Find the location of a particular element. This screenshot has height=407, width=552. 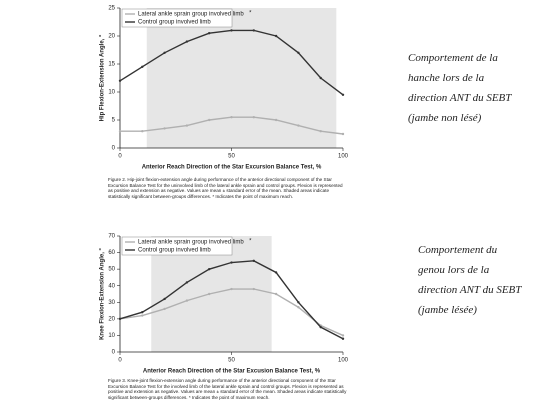

shaded-region is located at coordinates (241, 78).